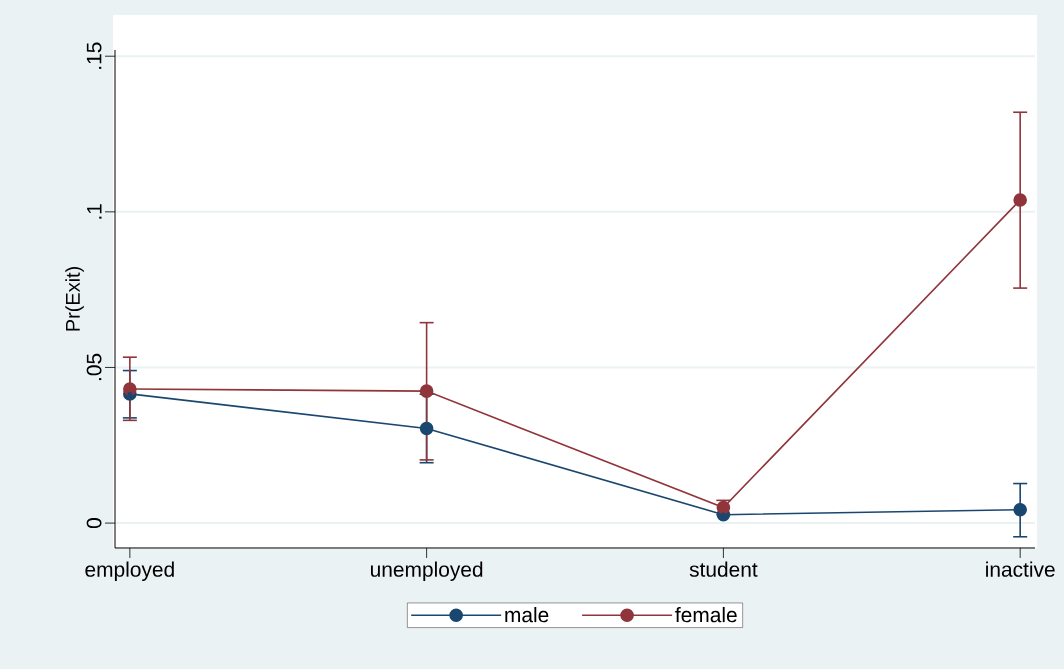  I want to click on x-tick-label: inactive, so click(1020, 569).